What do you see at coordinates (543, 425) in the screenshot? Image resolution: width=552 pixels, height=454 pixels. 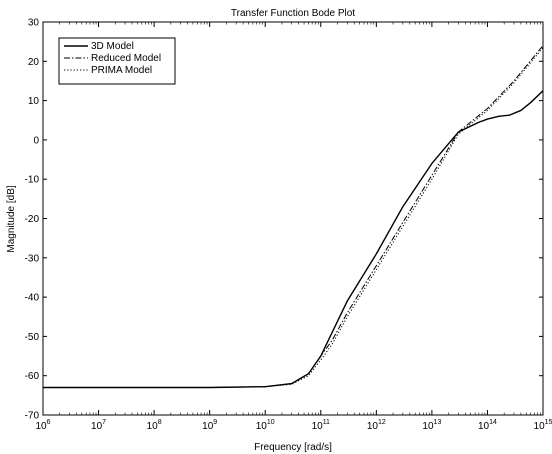 I see `x-tick-label: 10¹⁵` at bounding box center [543, 425].